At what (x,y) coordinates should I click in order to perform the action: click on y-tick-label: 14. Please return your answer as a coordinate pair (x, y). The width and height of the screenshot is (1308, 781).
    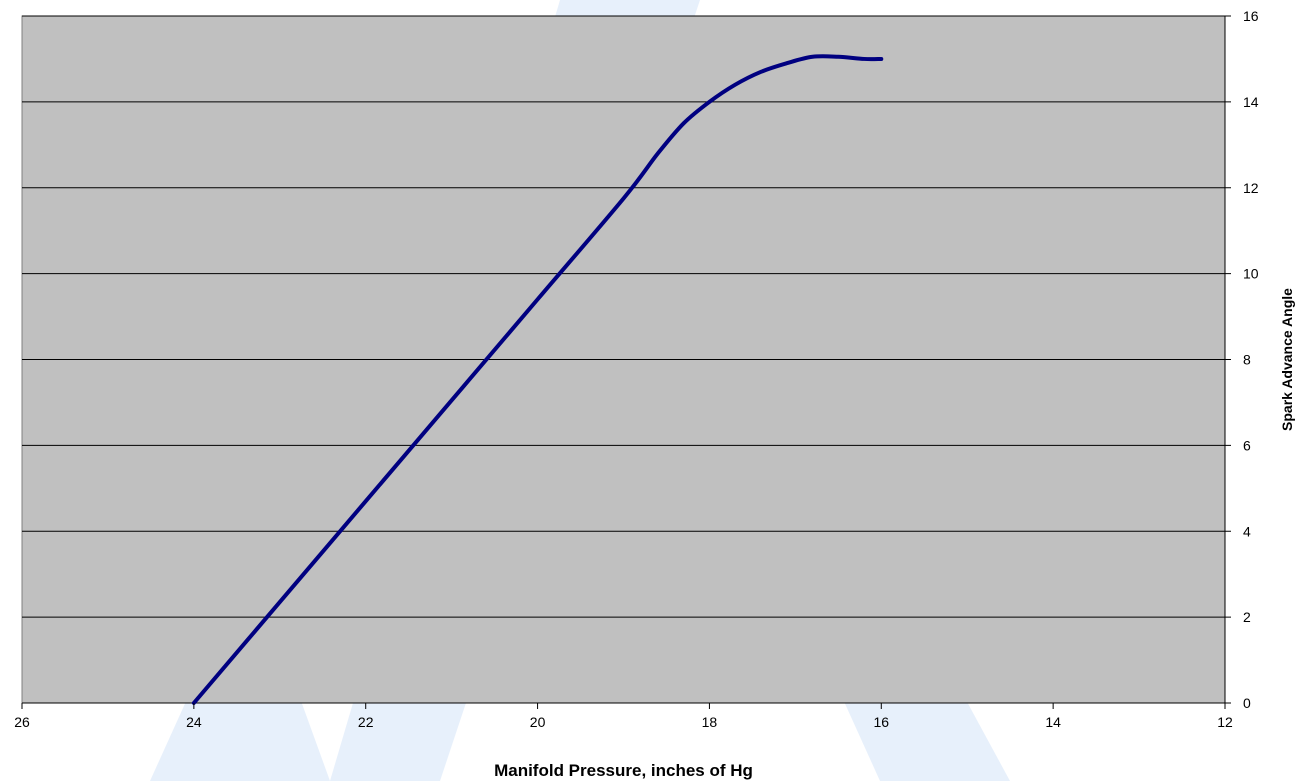
    Looking at the image, I should click on (1251, 102).